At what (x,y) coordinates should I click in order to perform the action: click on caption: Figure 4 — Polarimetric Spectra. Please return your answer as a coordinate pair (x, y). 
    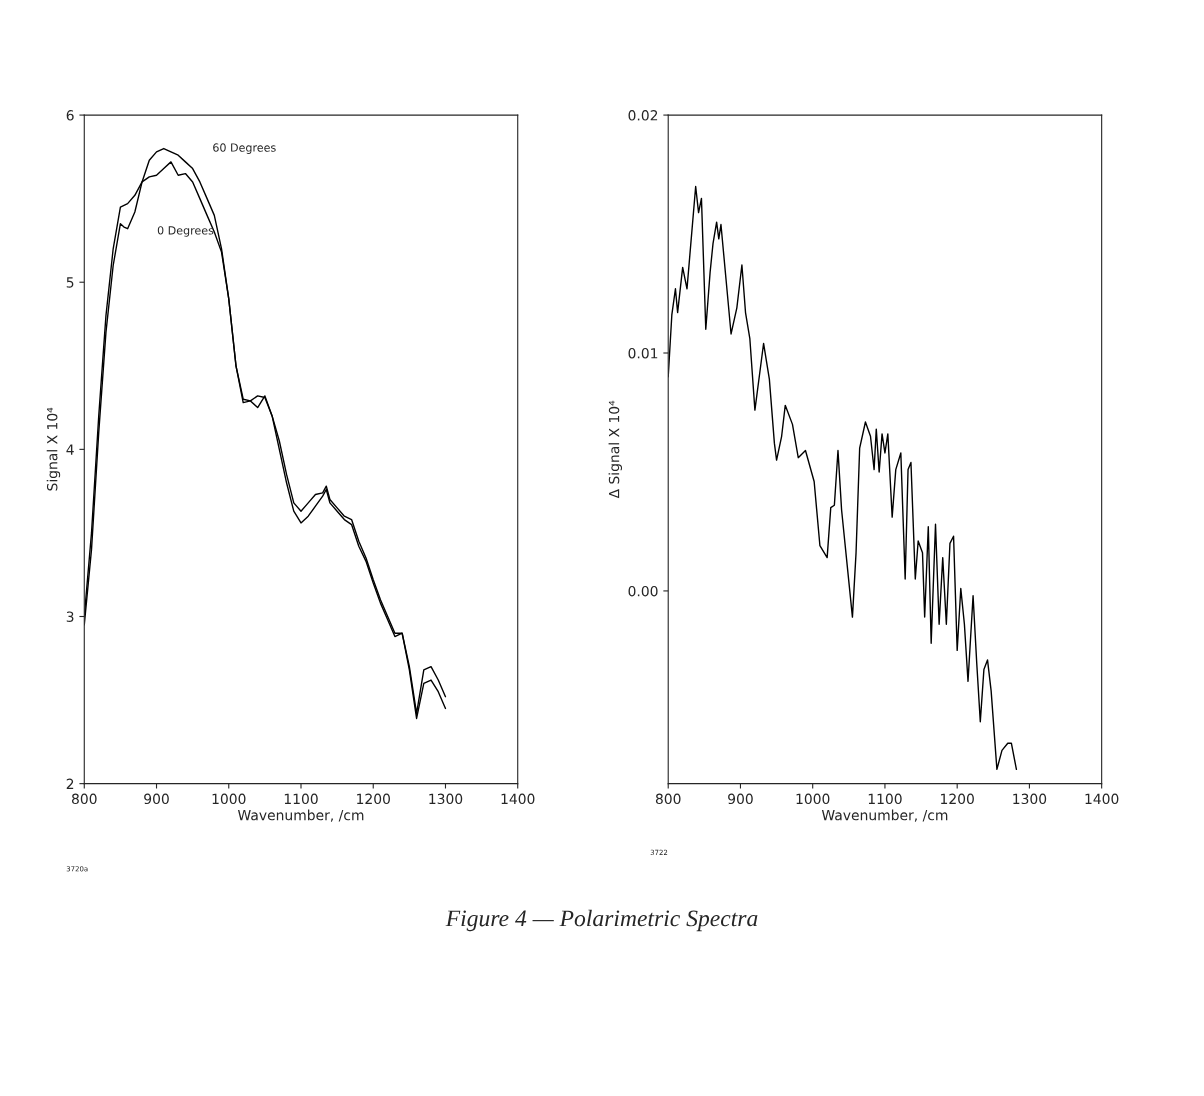
    Looking at the image, I should click on (601, 920).